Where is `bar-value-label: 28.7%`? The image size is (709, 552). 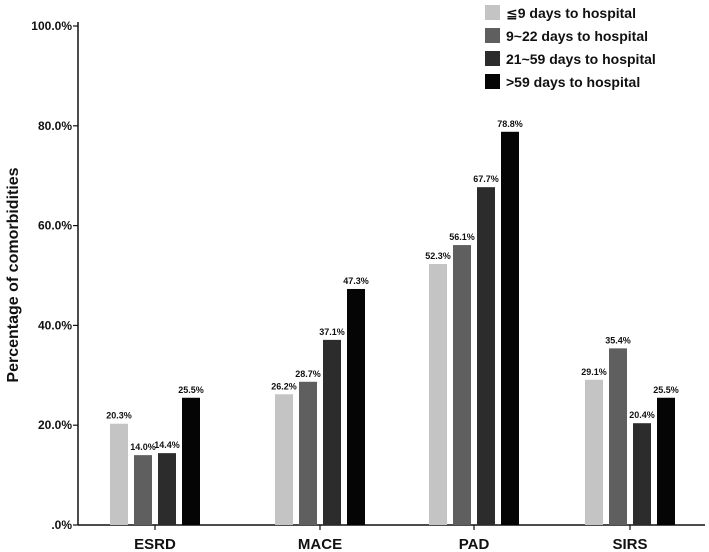 bar-value-label: 28.7% is located at coordinates (308, 374).